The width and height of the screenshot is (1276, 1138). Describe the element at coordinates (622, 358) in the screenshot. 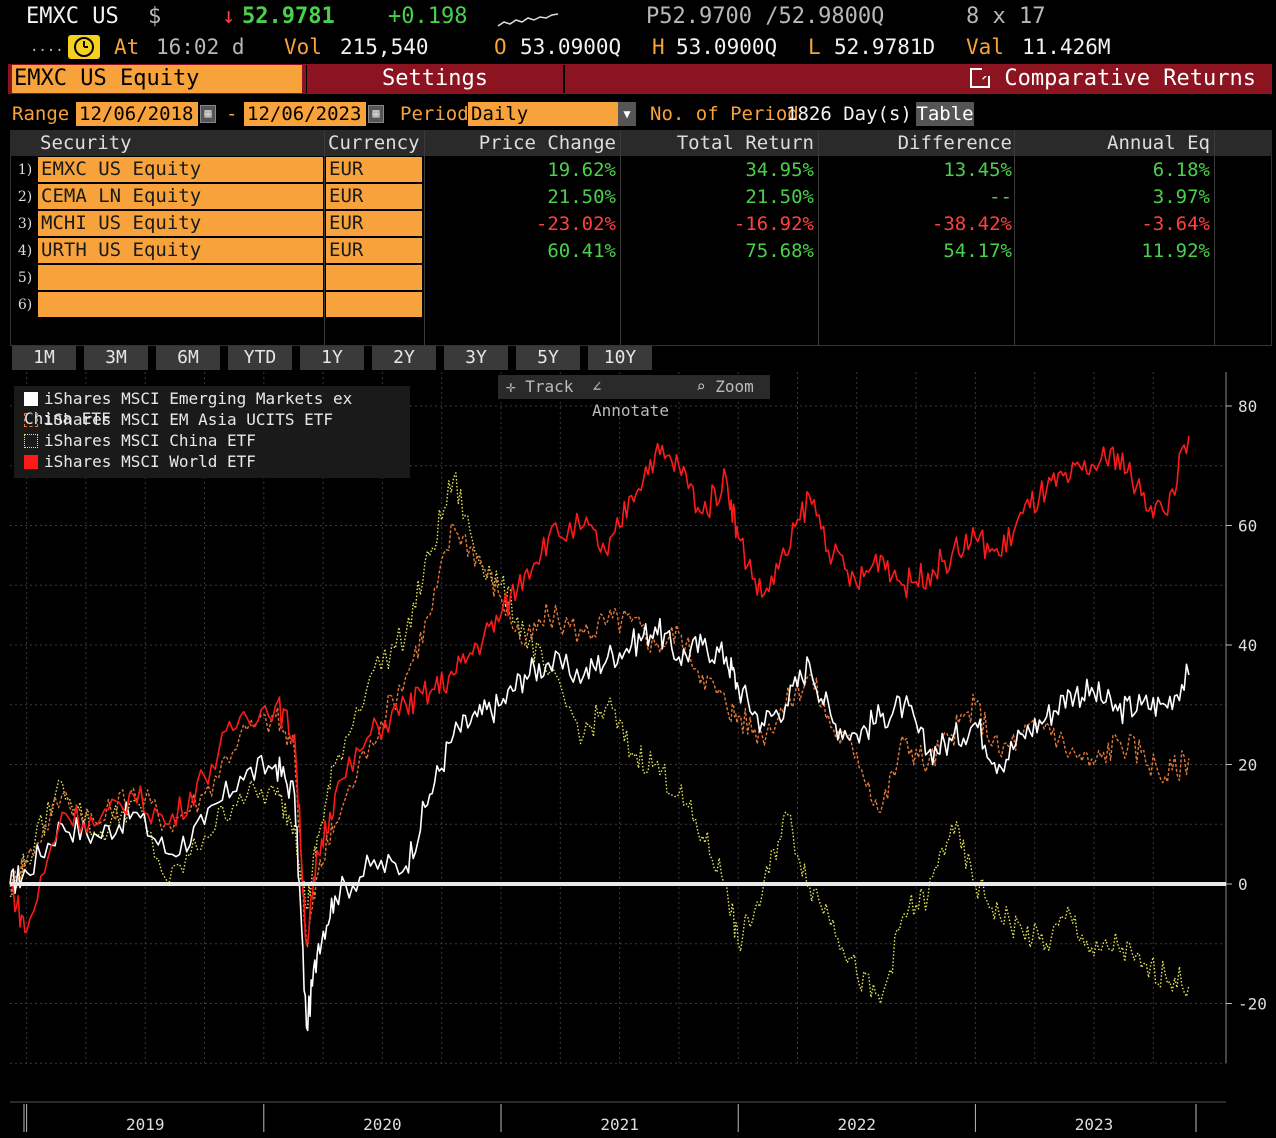

I see `period-button-10y: 10Y` at that location.